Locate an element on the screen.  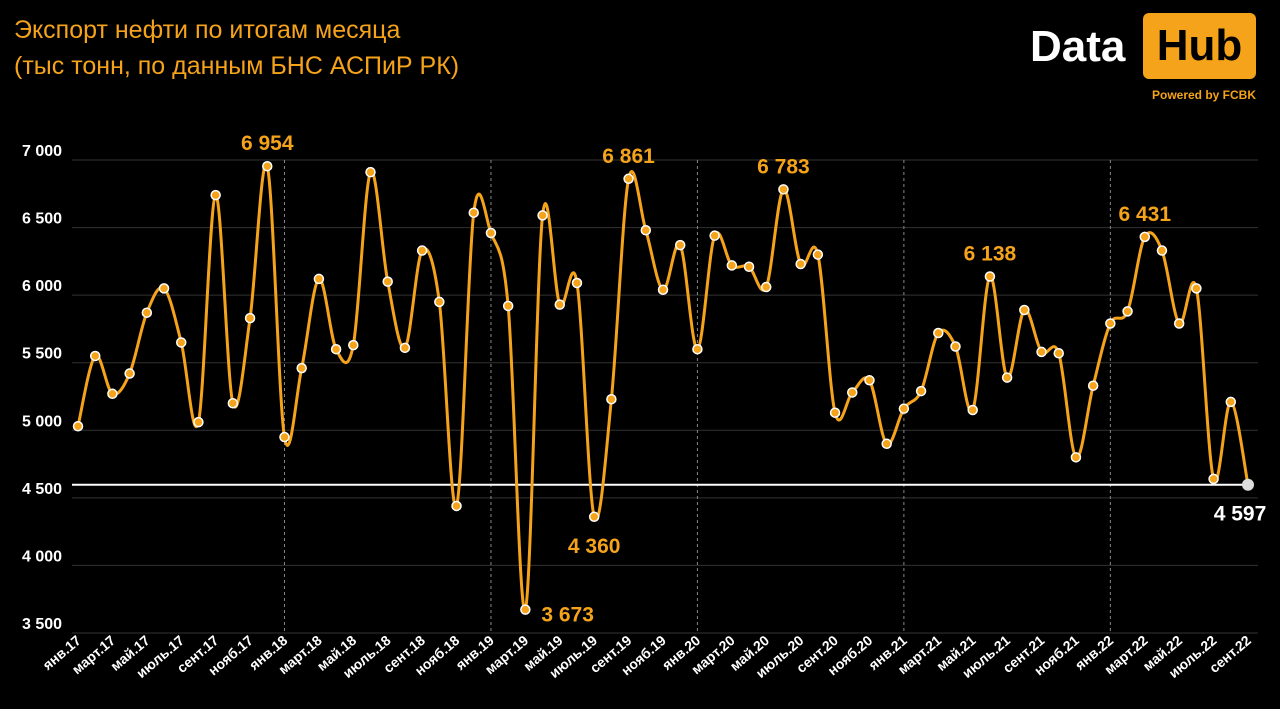
y-tick-label: 6 500 is located at coordinates (42, 219).